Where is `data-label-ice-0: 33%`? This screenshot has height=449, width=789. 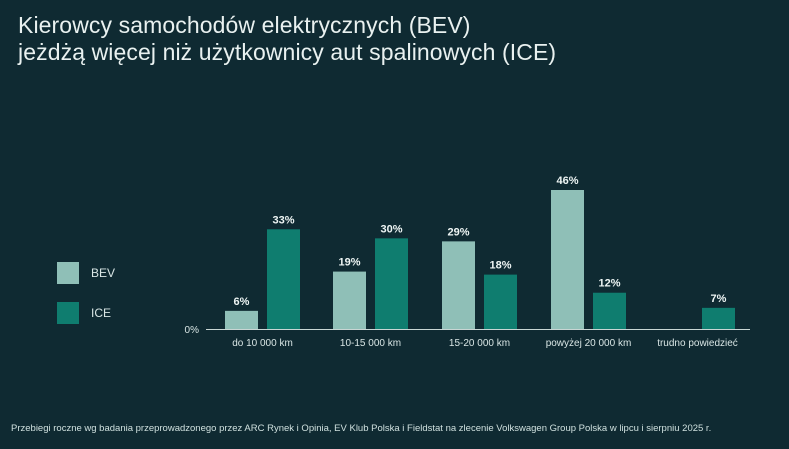
data-label-ice-0: 33% is located at coordinates (283, 220).